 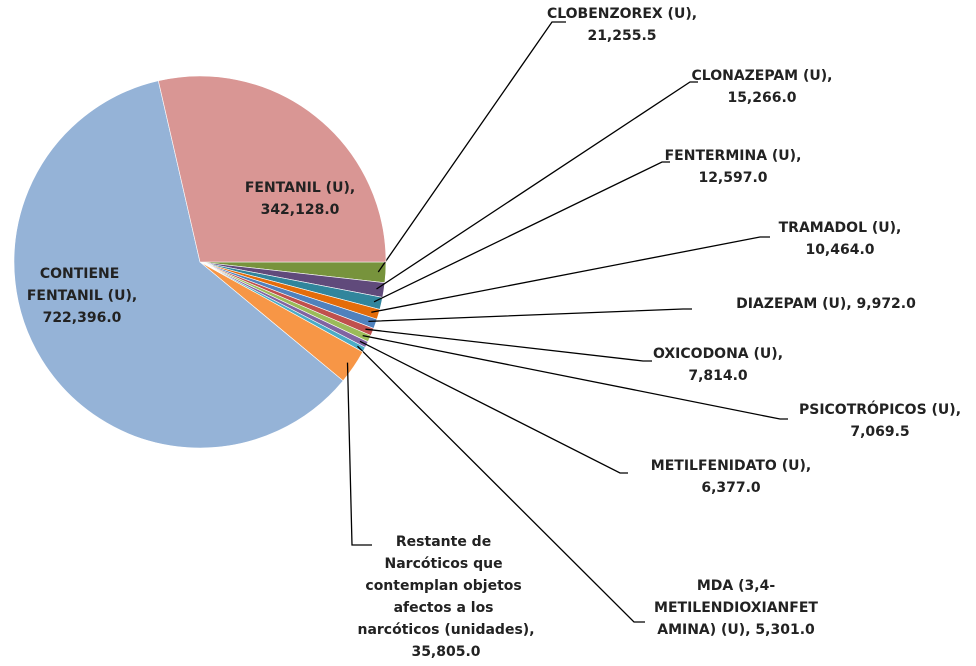 I want to click on label-part: 7,814.0, so click(x=718, y=376).